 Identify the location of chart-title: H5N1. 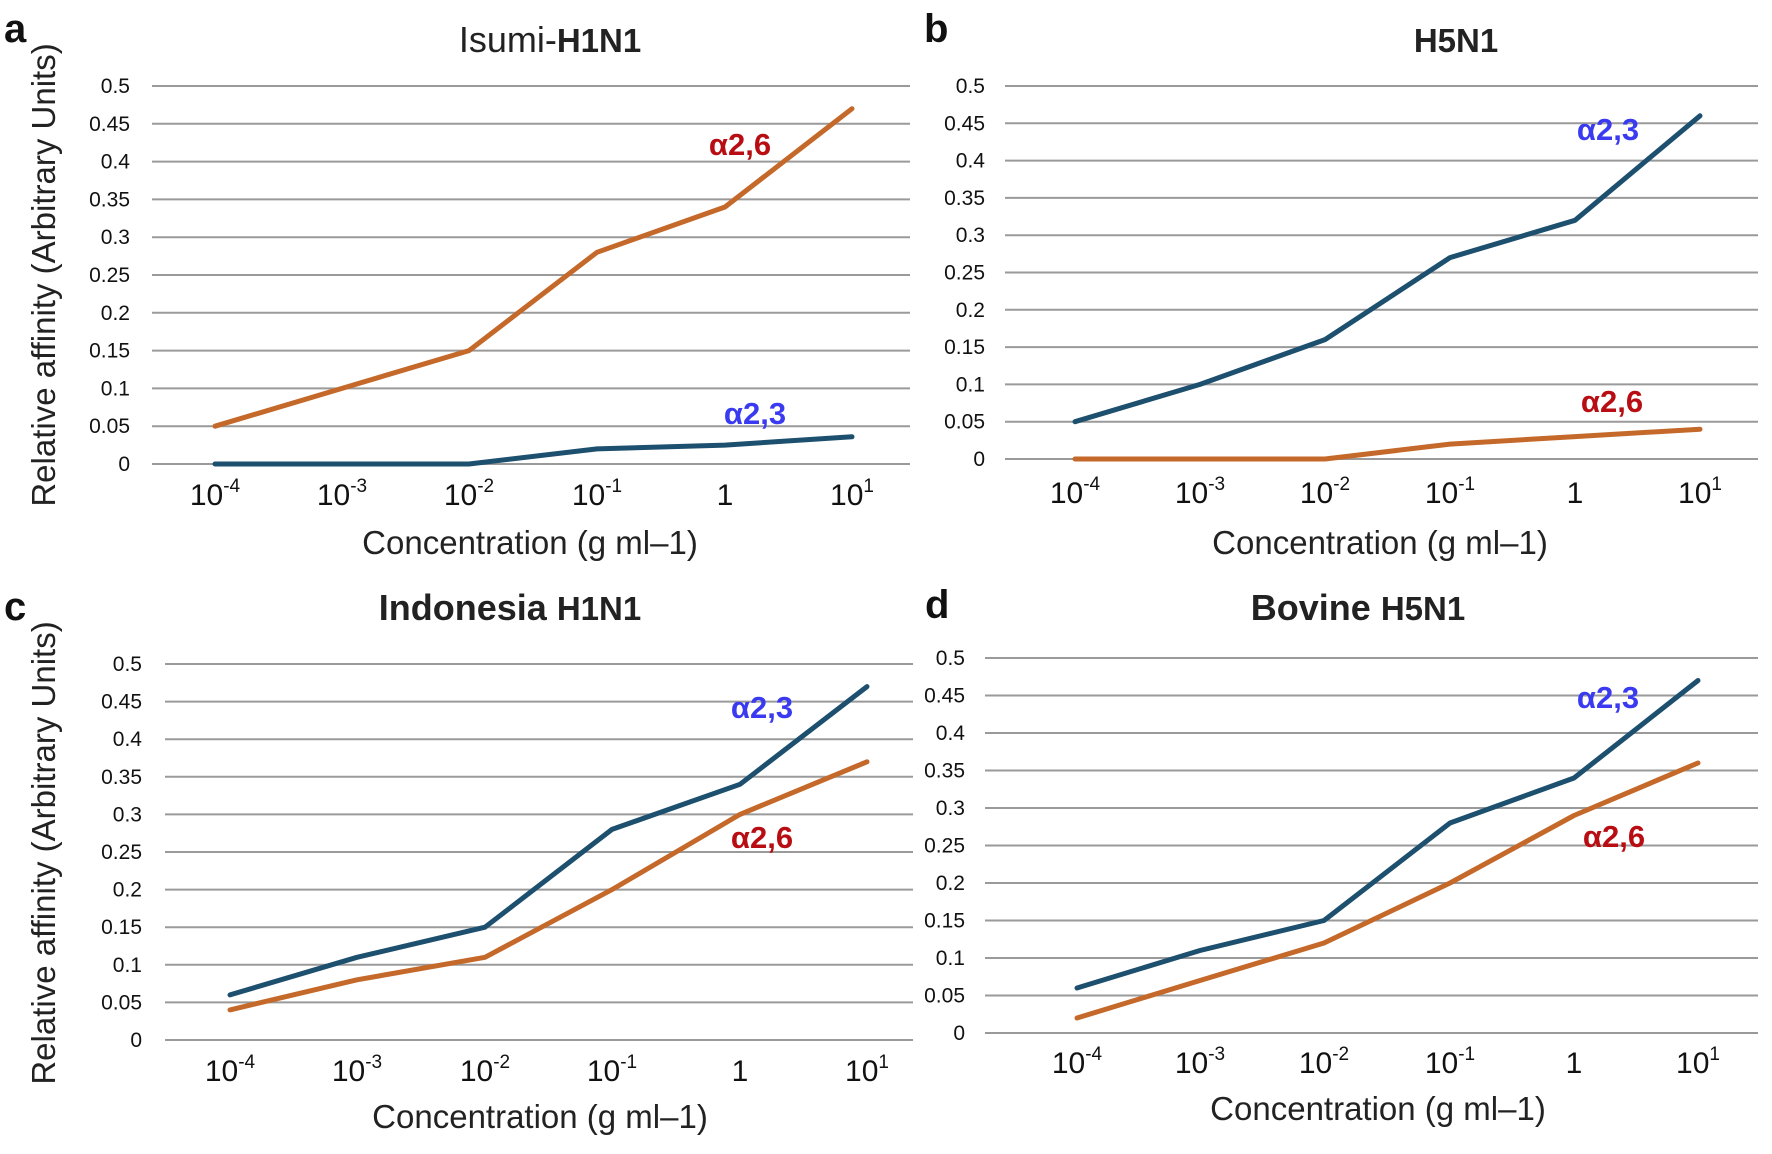
(1456, 40).